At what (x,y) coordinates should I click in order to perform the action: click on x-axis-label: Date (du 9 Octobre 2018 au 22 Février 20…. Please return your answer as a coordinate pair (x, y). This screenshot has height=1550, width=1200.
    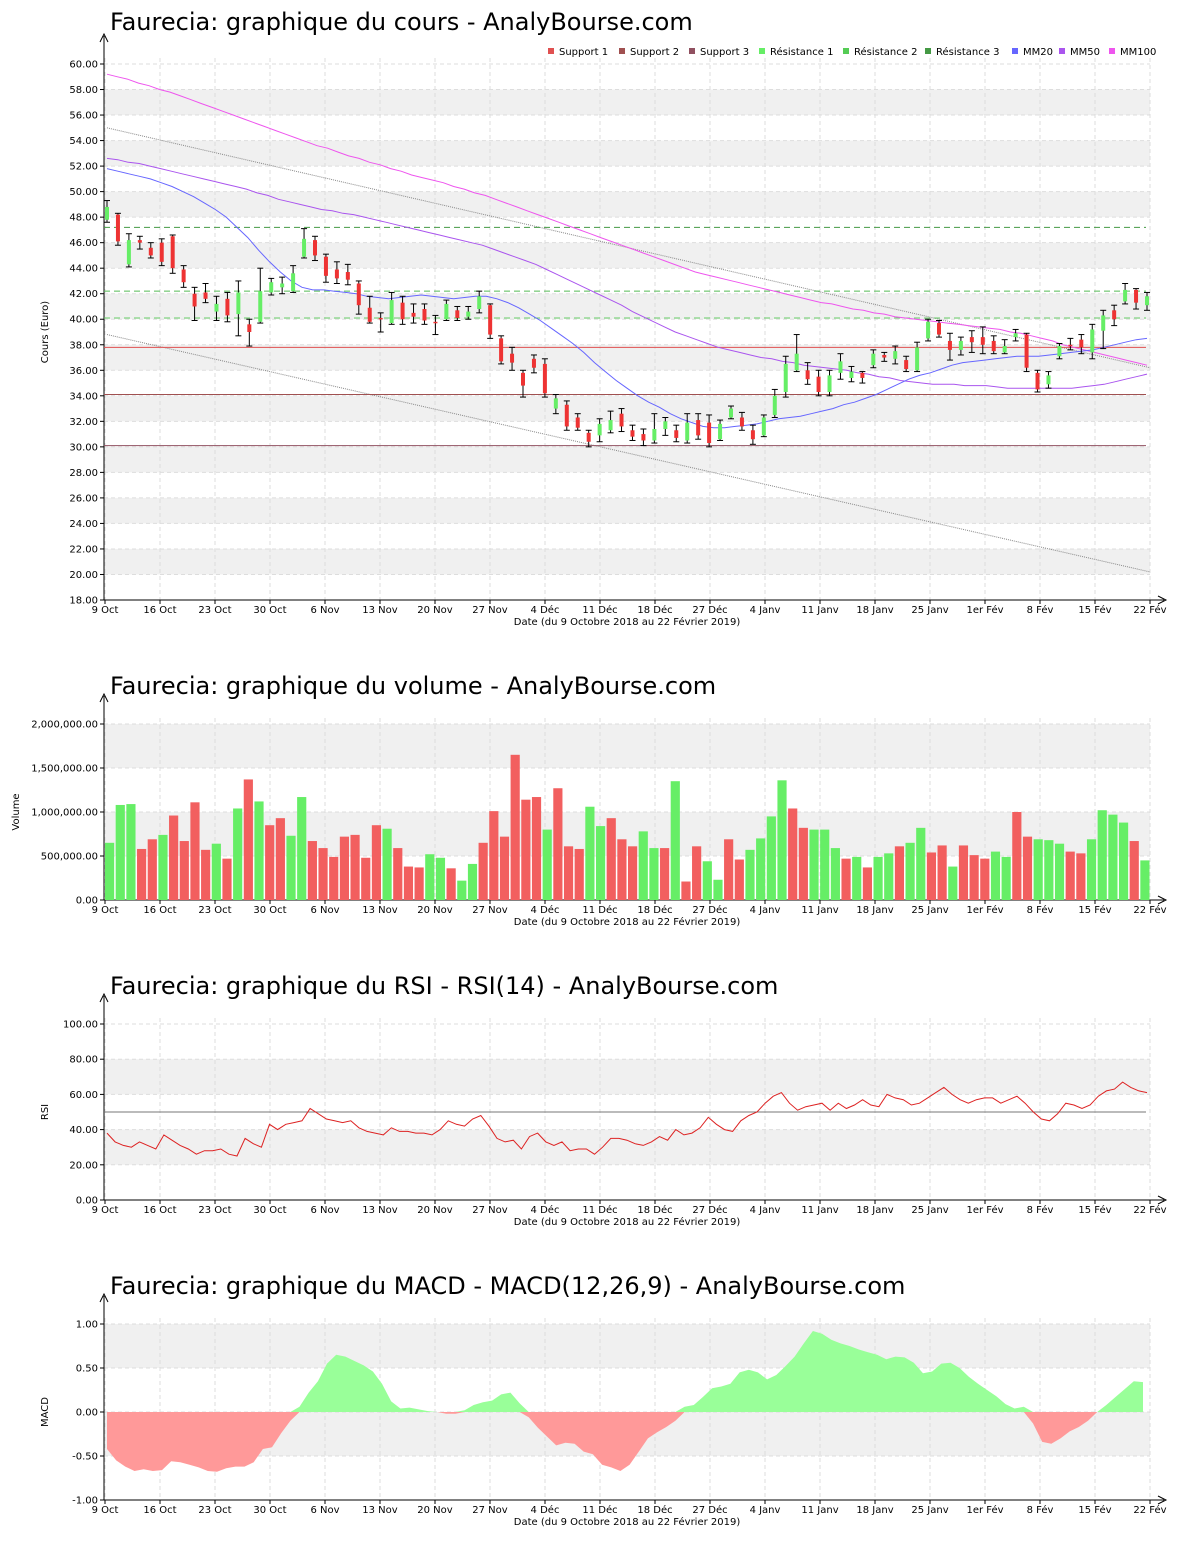
    Looking at the image, I should click on (627, 622).